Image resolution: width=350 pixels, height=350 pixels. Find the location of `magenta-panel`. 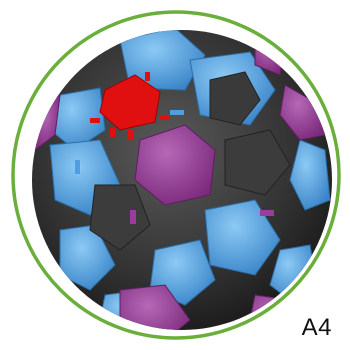

magenta-panel is located at coordinates (175, 165).